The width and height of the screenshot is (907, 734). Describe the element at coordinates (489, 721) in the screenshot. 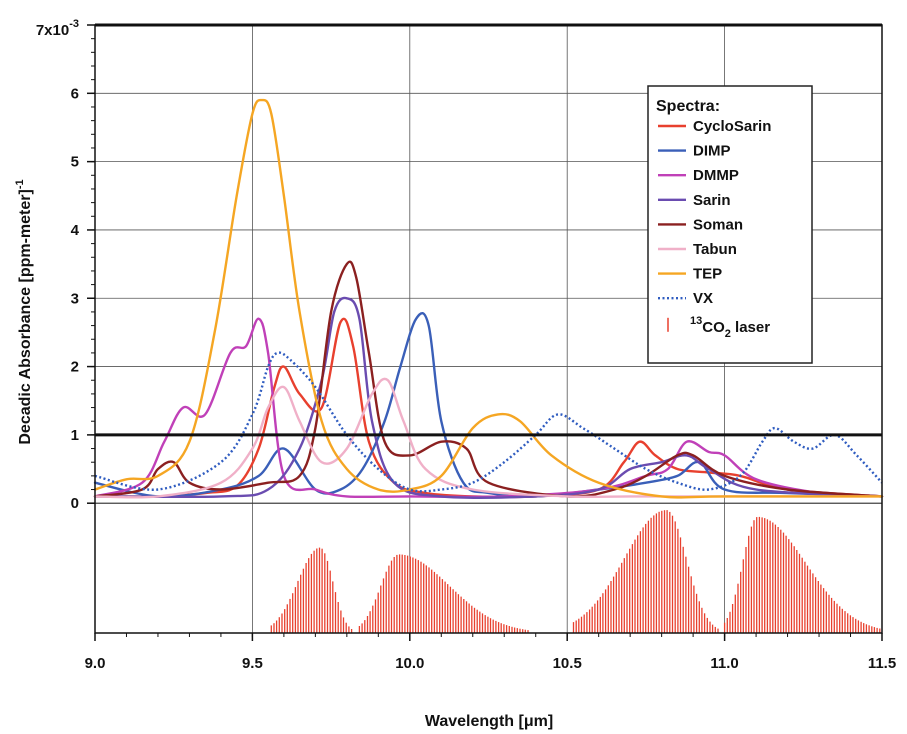

I see `x-axis-label: Wavelength [μm]` at that location.